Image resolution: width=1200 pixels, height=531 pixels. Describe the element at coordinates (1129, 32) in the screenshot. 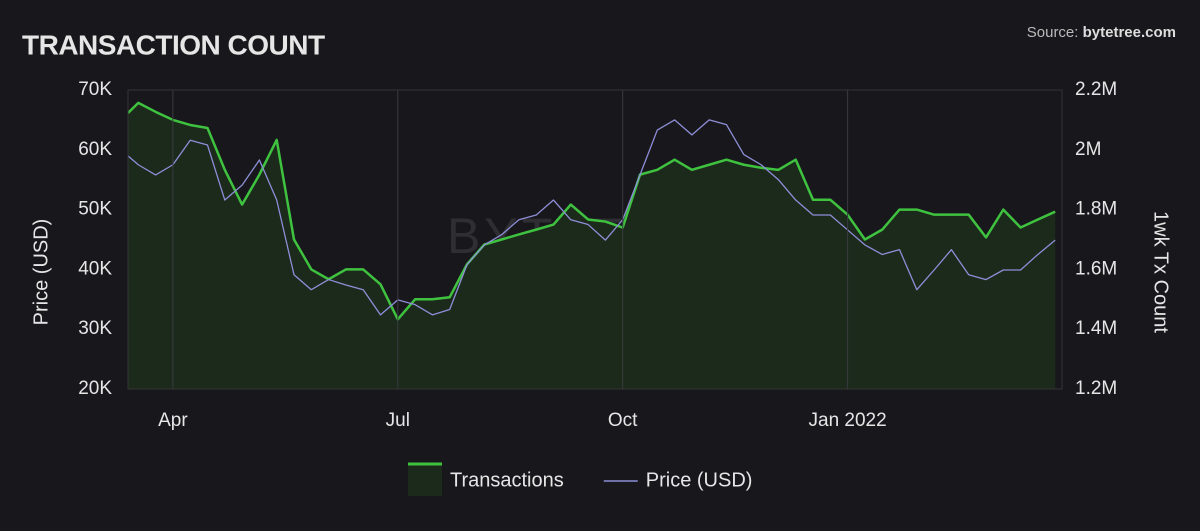

I see `source-site: bytetree.com` at that location.